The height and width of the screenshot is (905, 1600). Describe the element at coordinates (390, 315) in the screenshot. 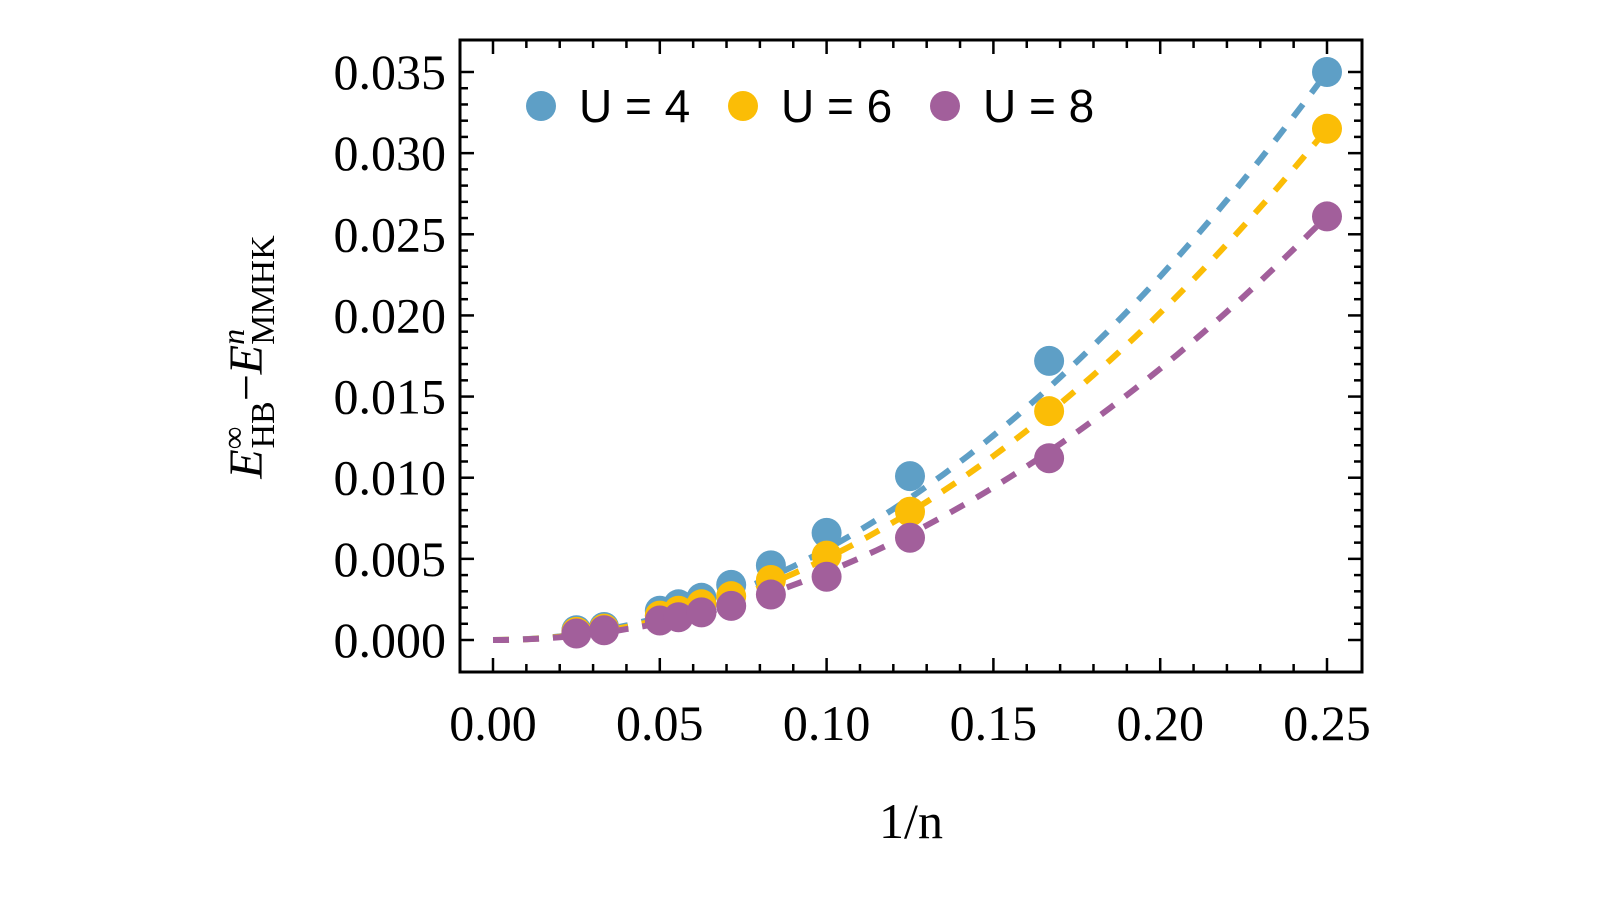

I see `y-tick-label: 0.020` at that location.